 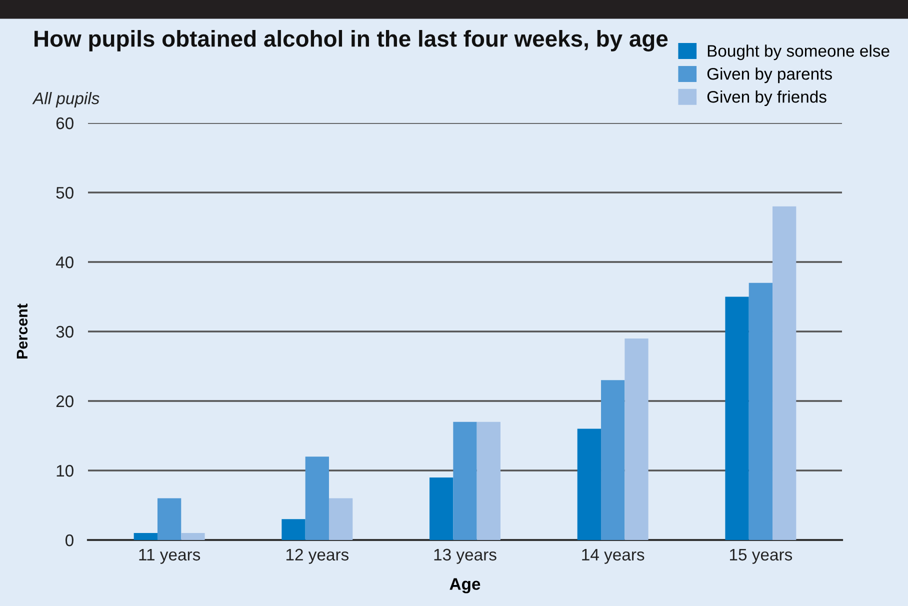 What do you see at coordinates (65, 332) in the screenshot?
I see `y-tick-label: 30` at bounding box center [65, 332].